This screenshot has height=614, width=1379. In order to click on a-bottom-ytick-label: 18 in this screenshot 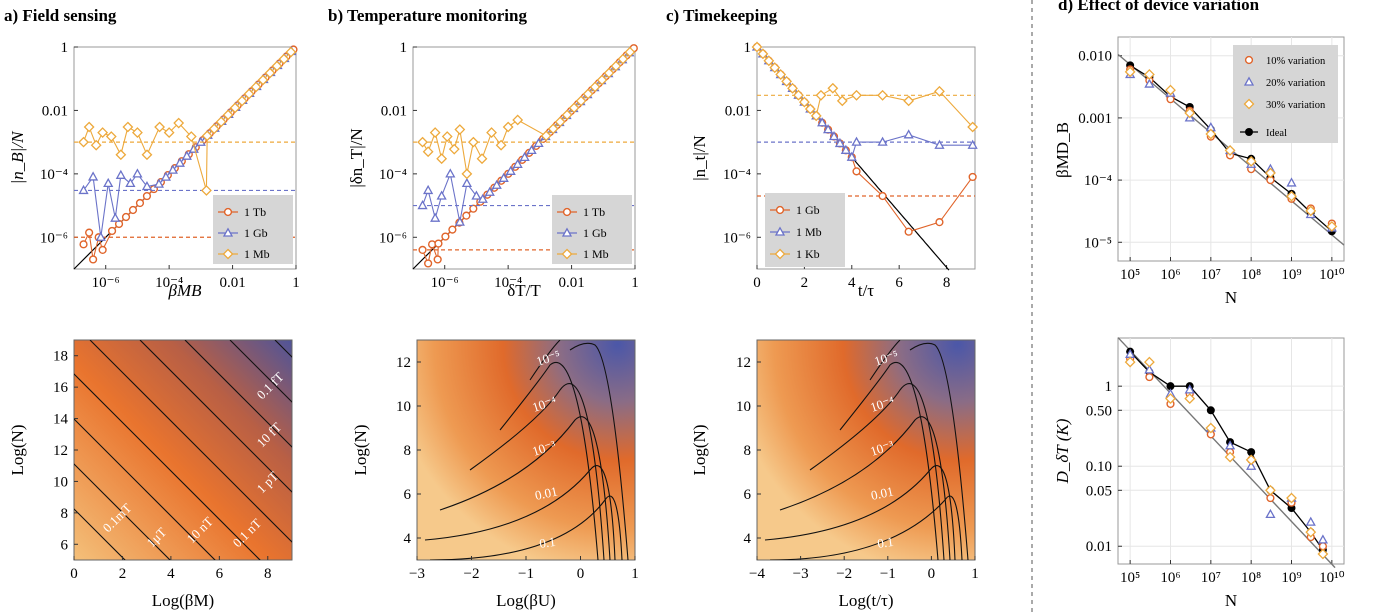, I will do `click(60, 357)`.